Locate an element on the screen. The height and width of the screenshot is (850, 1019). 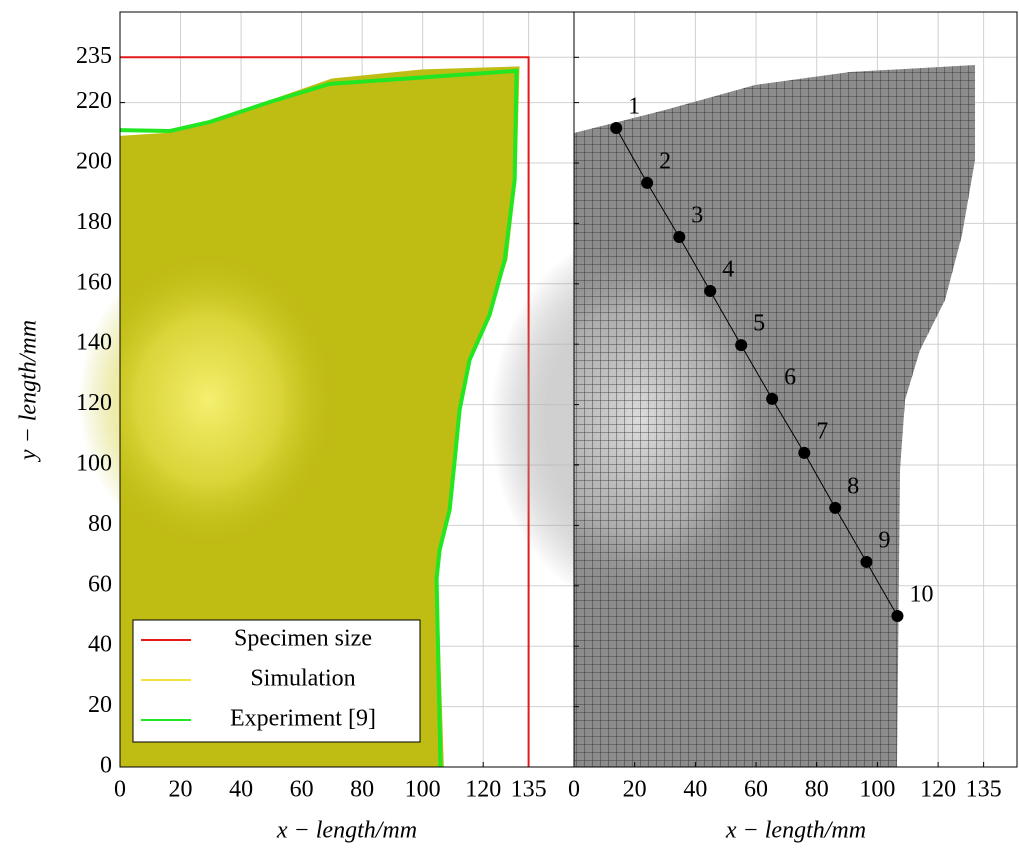
legend: Specimen size Simulation Experiment [9] is located at coordinates (276, 681).